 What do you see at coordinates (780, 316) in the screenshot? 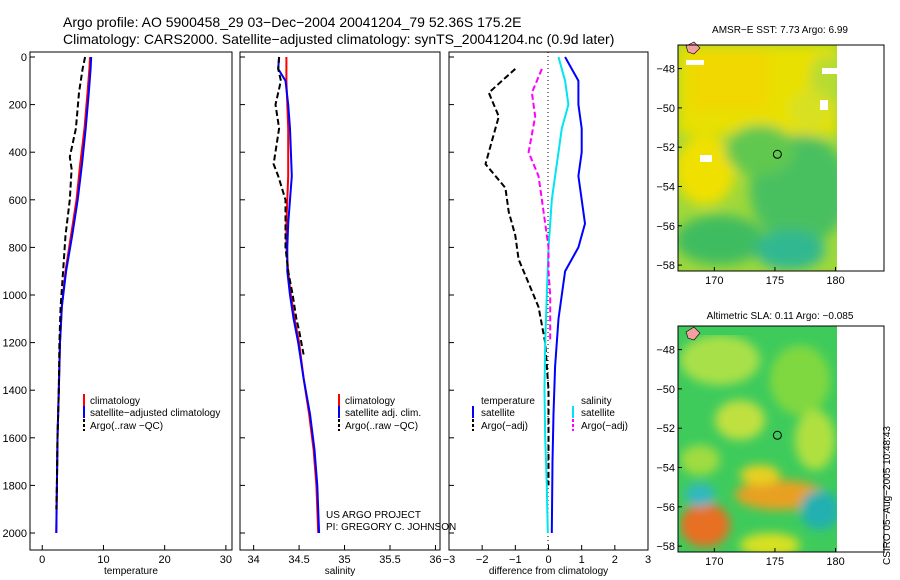
I see `sla-map-title: Altimetric SLA: 0.11 Argo: −0.085` at bounding box center [780, 316].